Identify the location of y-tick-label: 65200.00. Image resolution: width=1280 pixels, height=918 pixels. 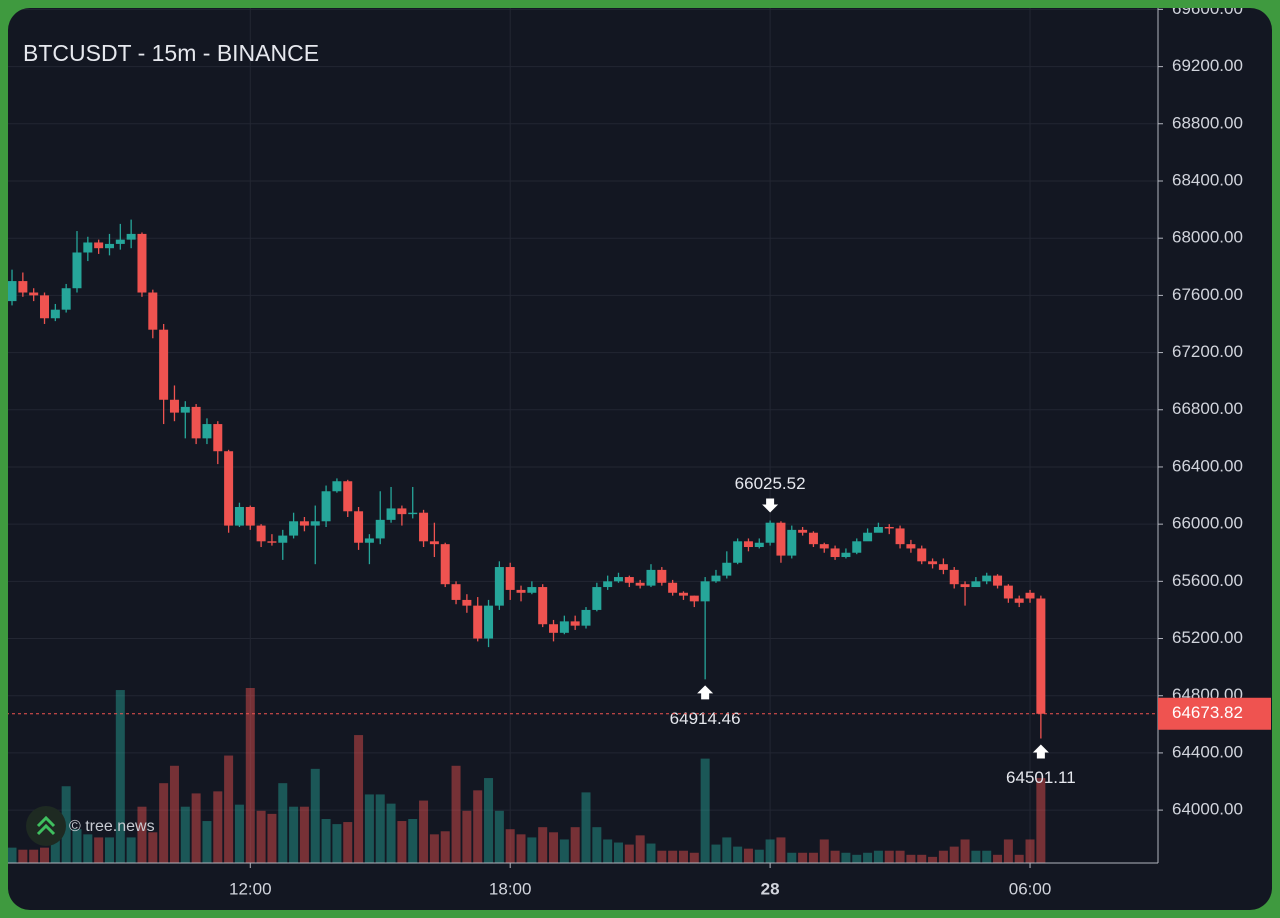
(1207, 637).